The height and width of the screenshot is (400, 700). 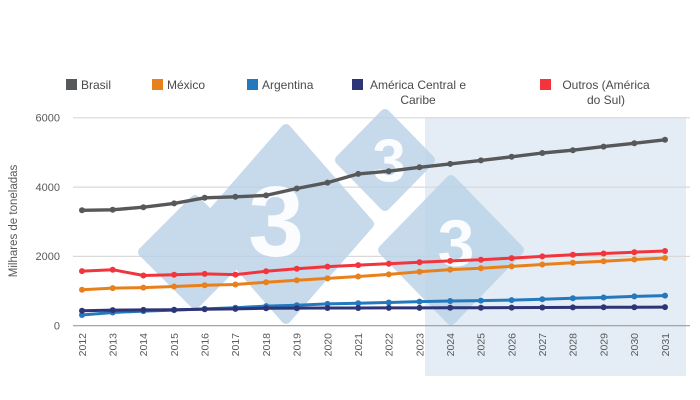 What do you see at coordinates (603, 307) in the screenshot?
I see `data-point-america-central-e-caribe-2029` at bounding box center [603, 307].